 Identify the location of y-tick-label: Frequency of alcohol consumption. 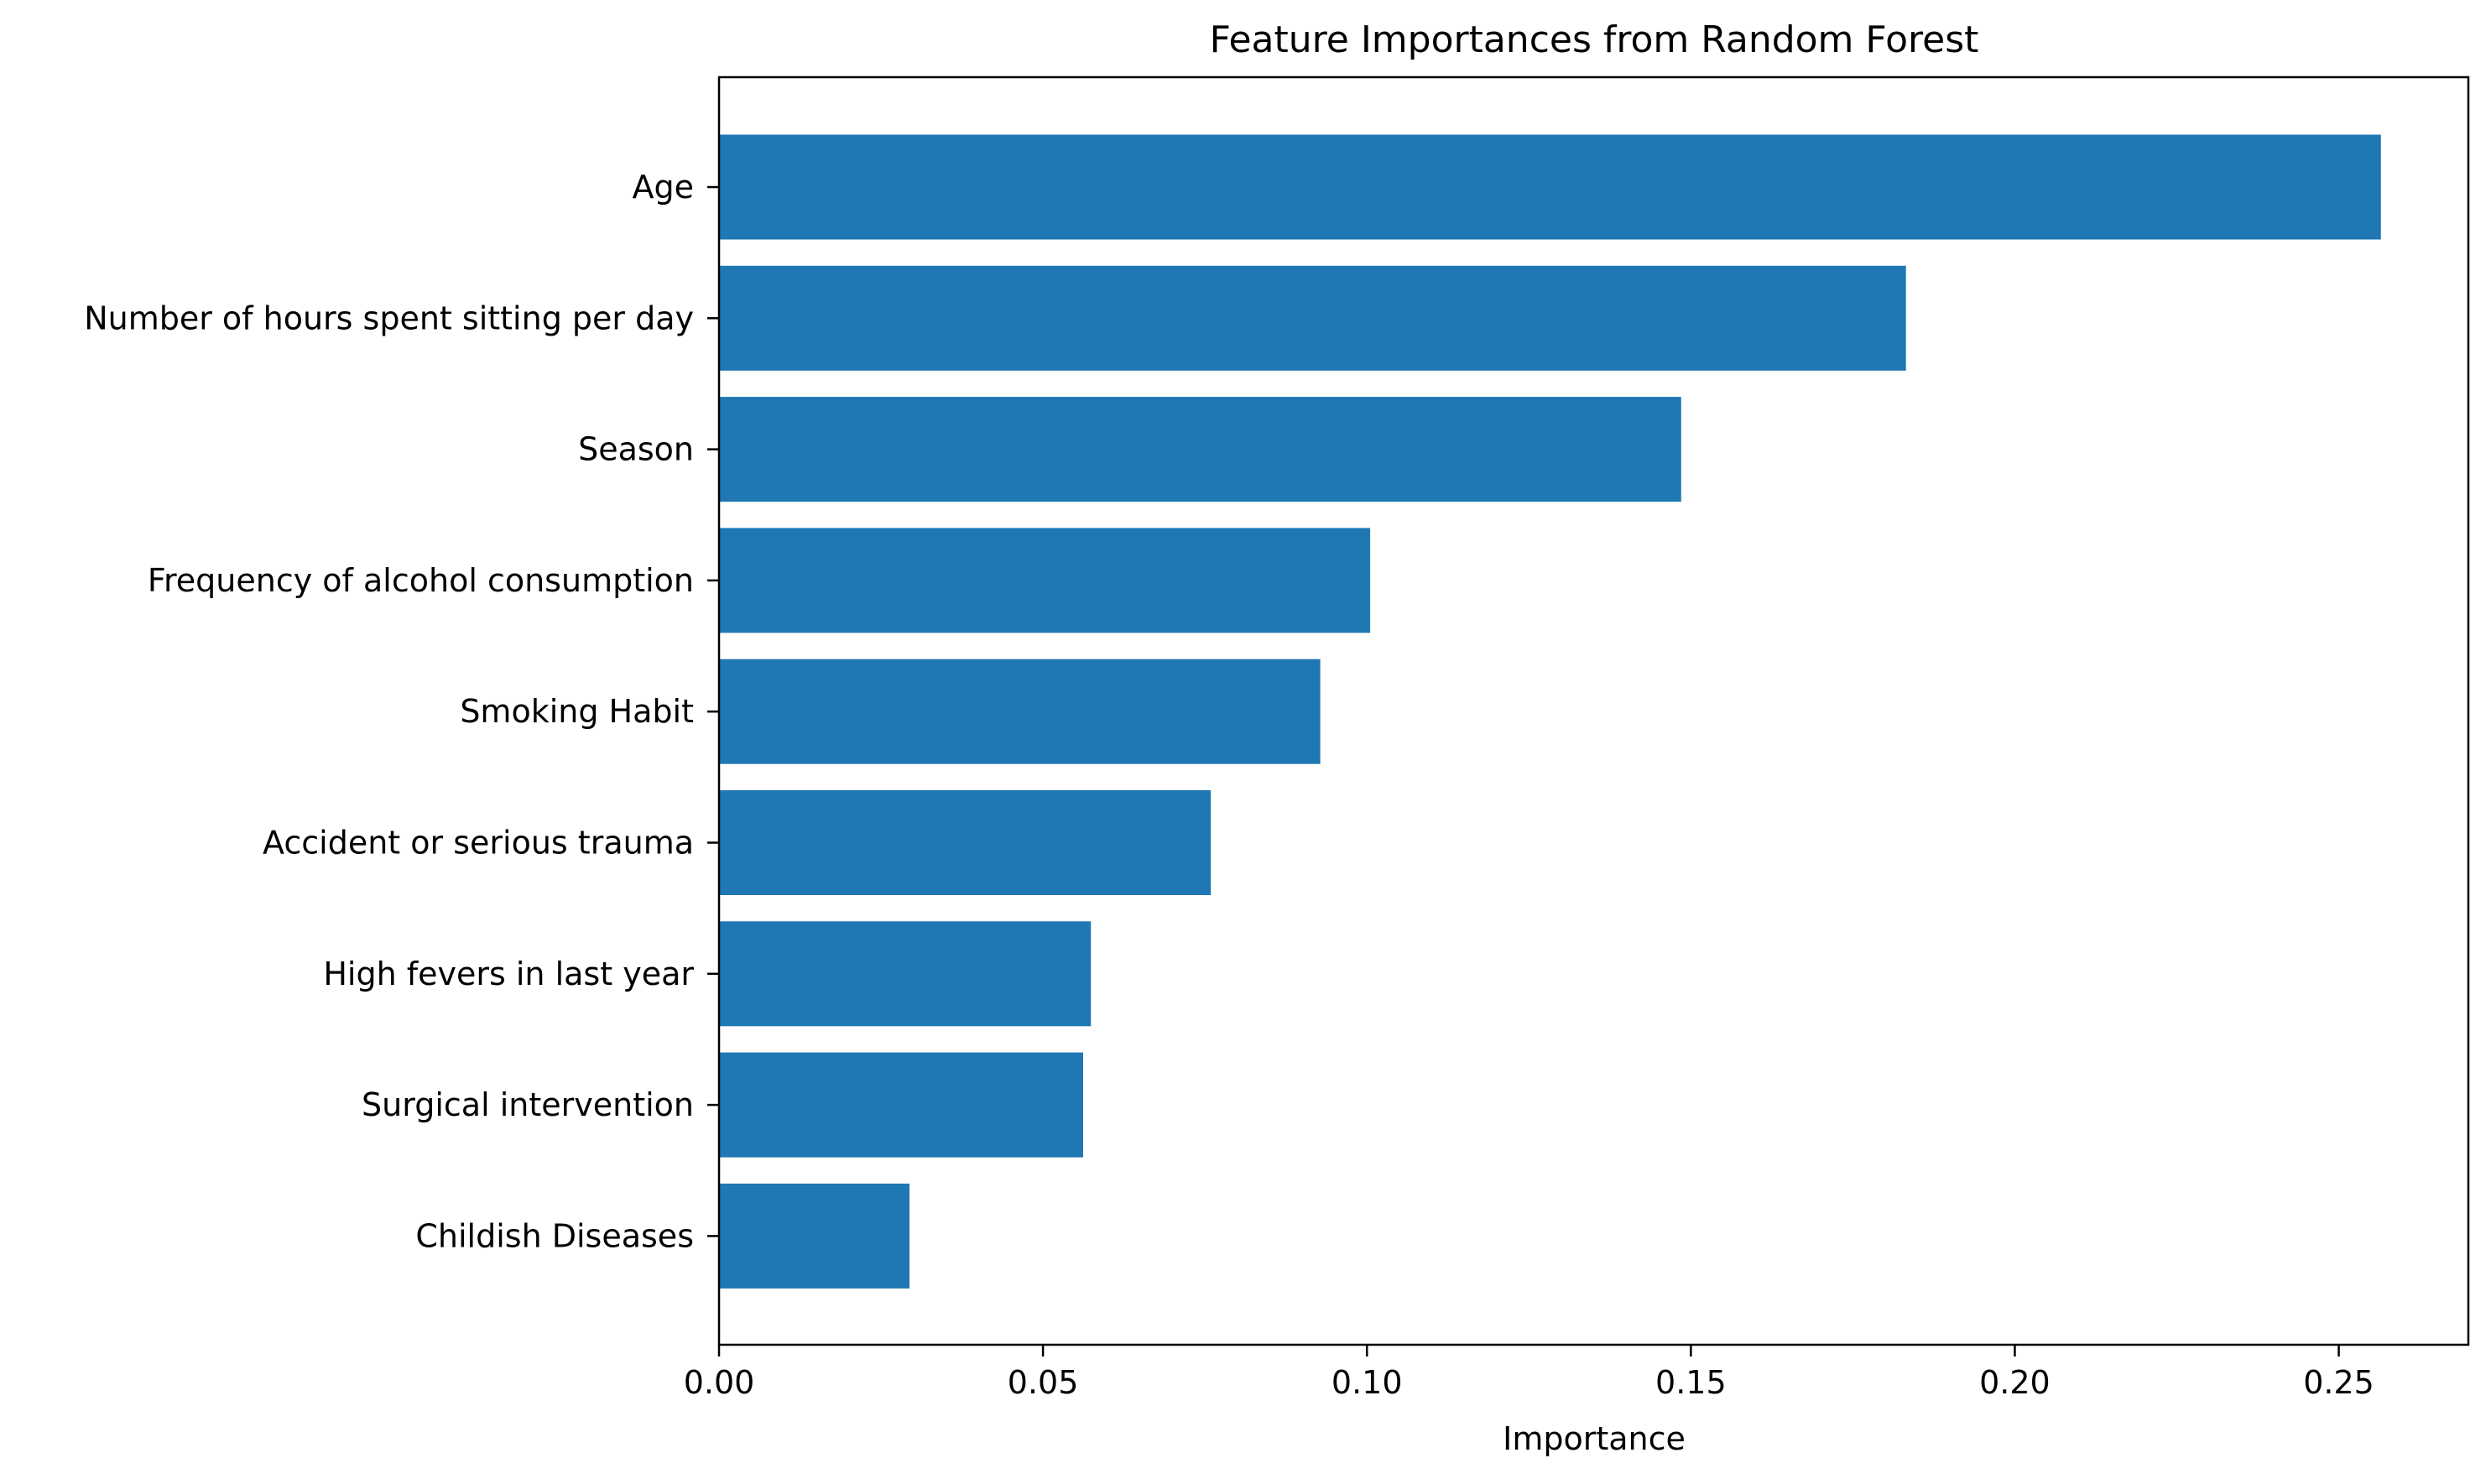
(421, 580).